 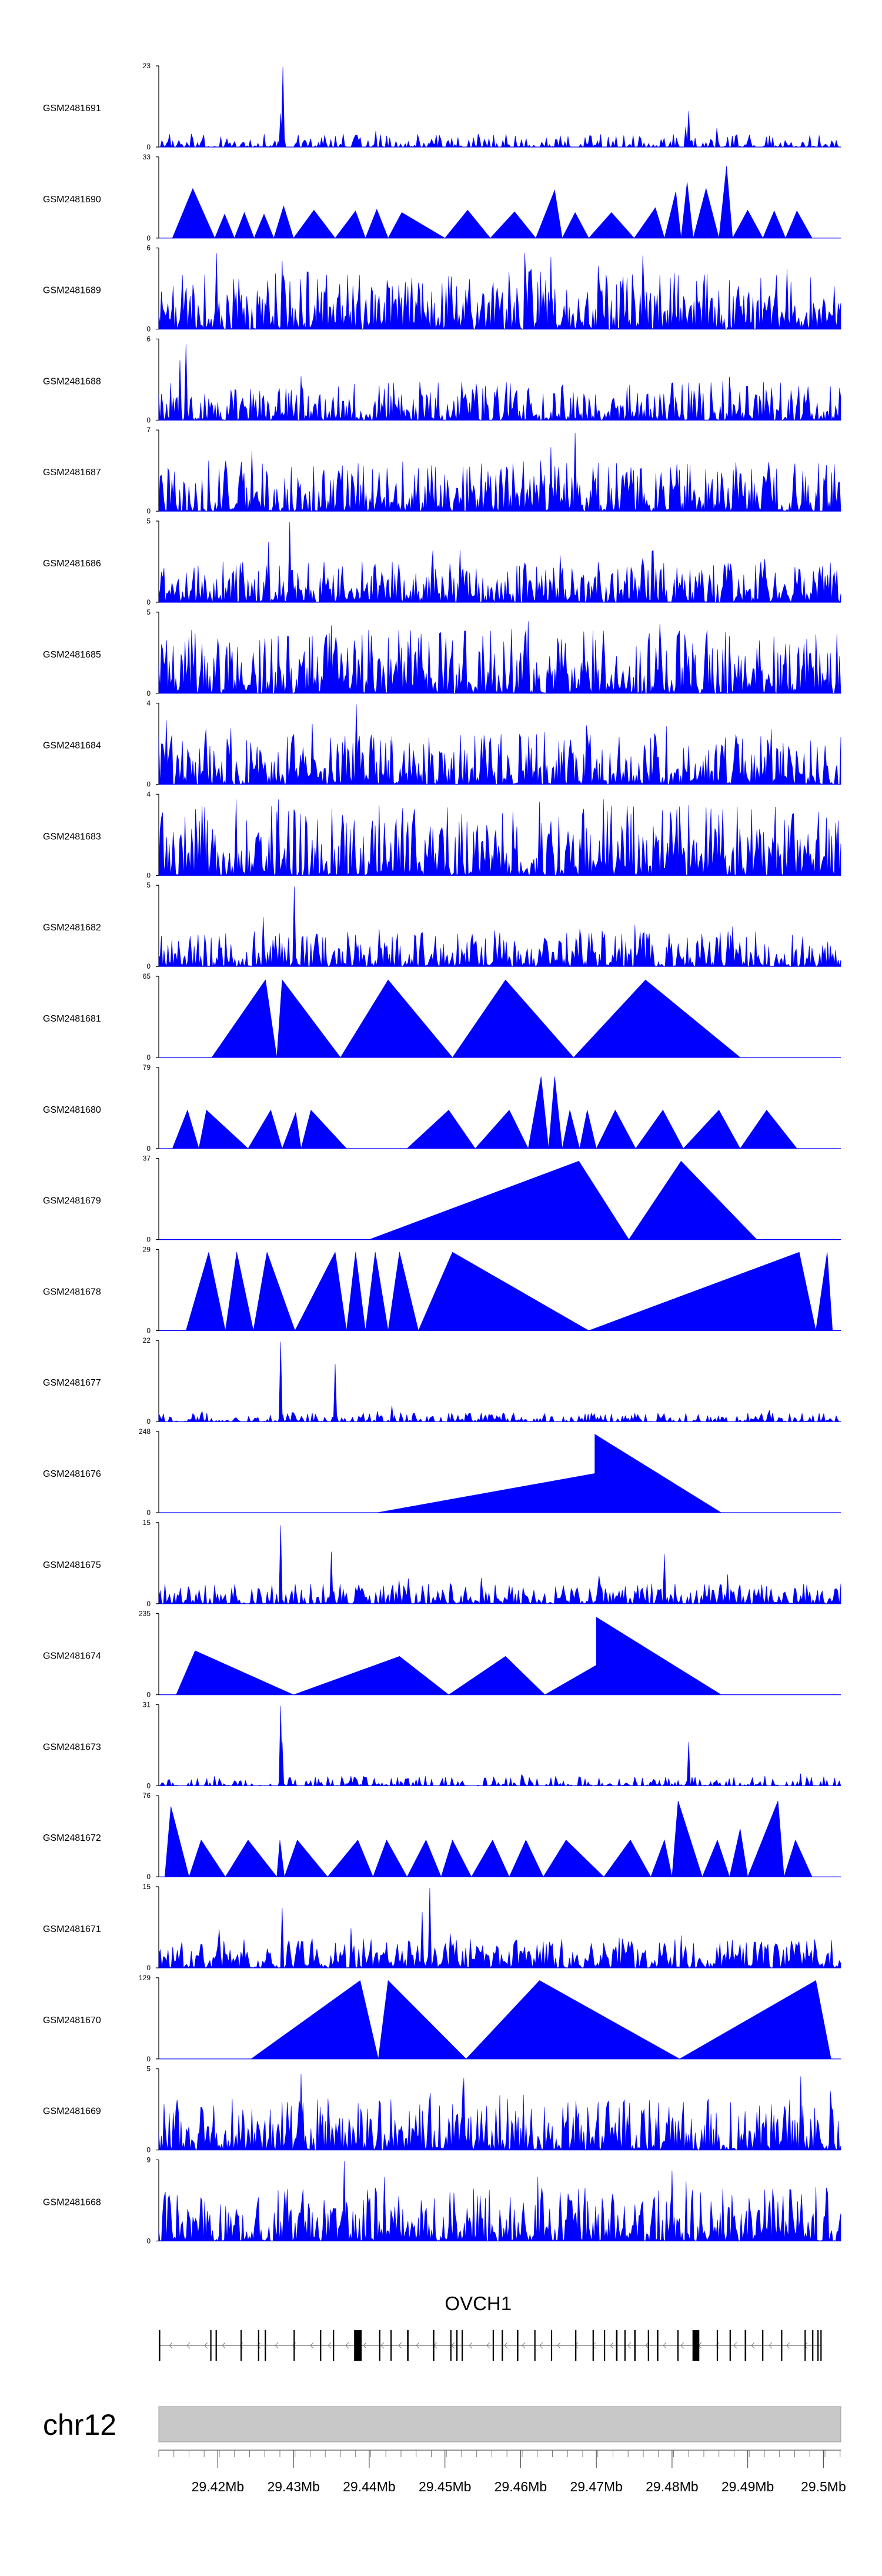 I want to click on track-GSM2481686: GSM2481686 5 0, so click(x=442, y=561).